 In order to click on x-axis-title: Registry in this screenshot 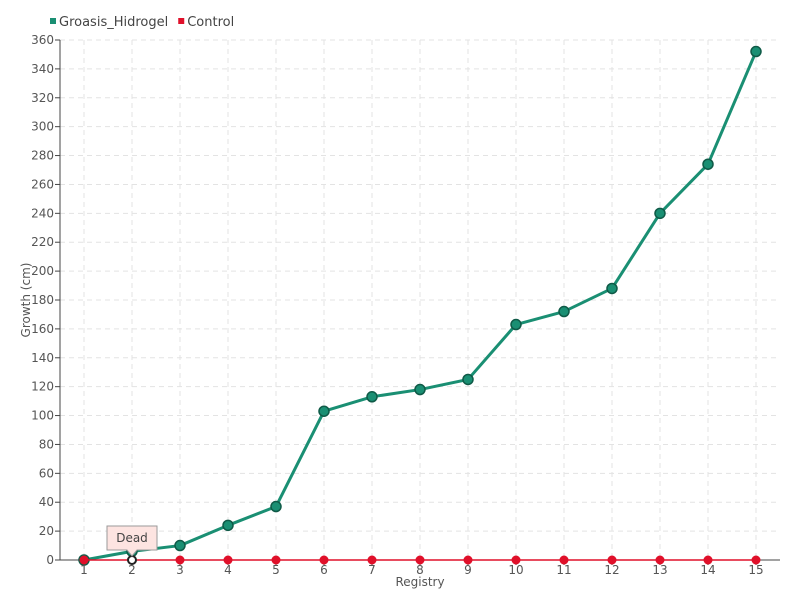, I will do `click(419, 582)`.